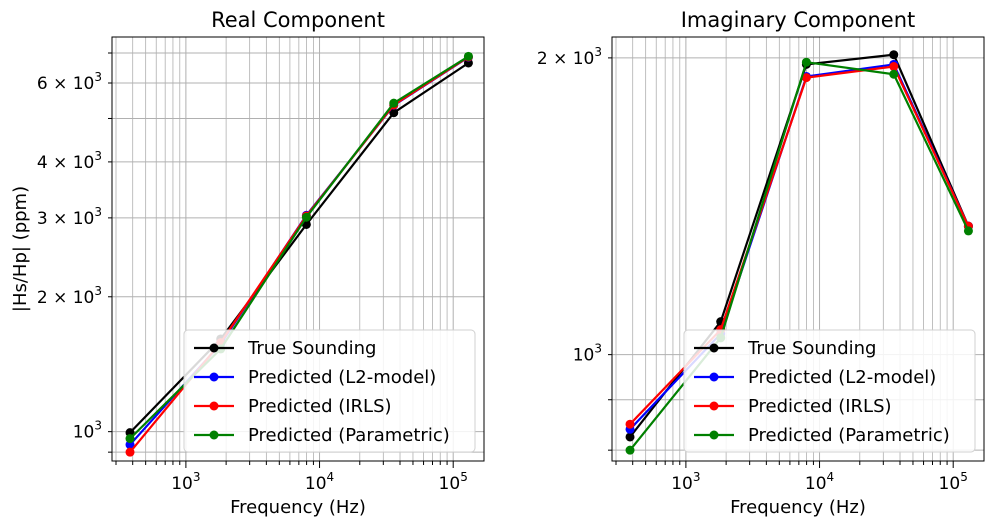 This screenshot has height=527, width=993. What do you see at coordinates (69, 217) in the screenshot?
I see `y-tick-label: 3 × 103` at bounding box center [69, 217].